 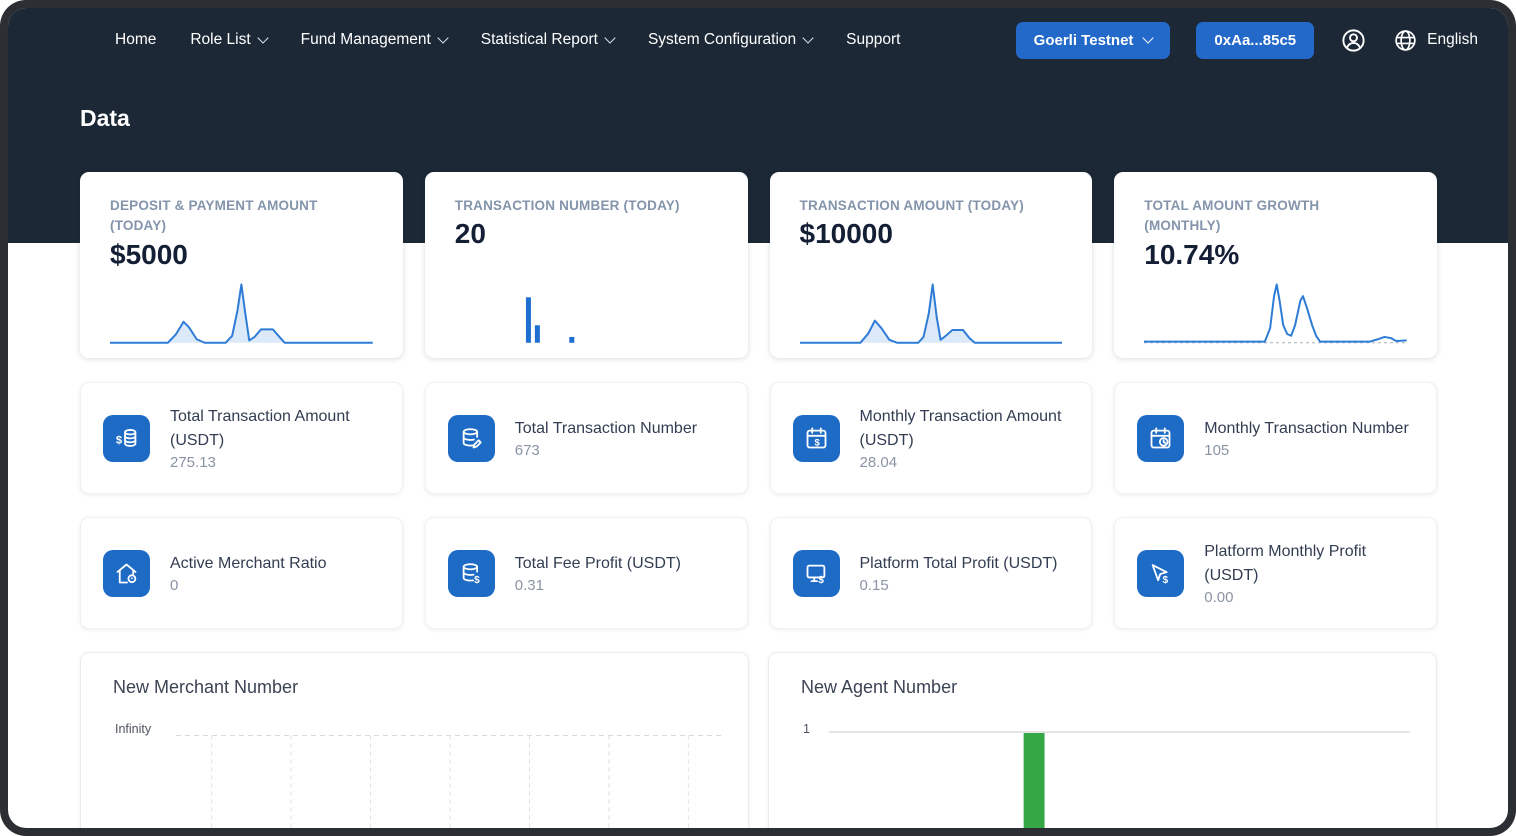 What do you see at coordinates (471, 438) in the screenshot?
I see `database-edit-icon` at bounding box center [471, 438].